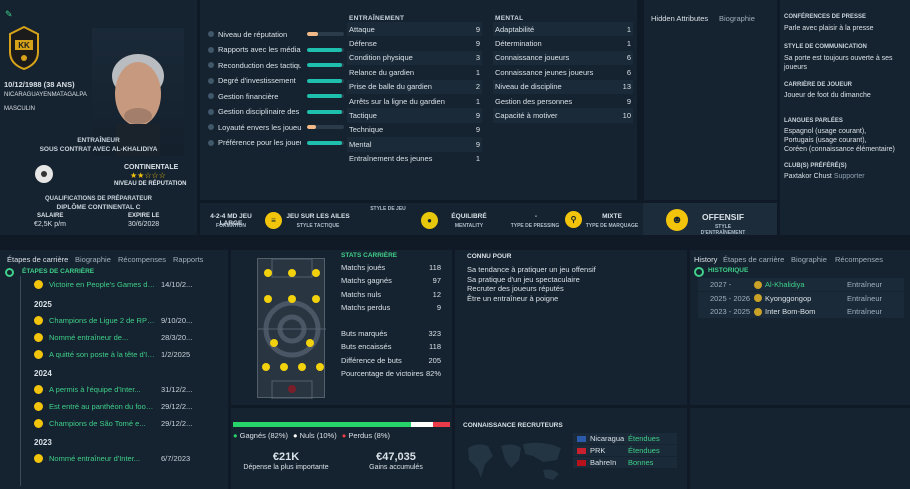  What do you see at coordinates (563, 58) in the screenshot?
I see `mental-attribute-row: Connaissance joueurs 6` at bounding box center [563, 58].